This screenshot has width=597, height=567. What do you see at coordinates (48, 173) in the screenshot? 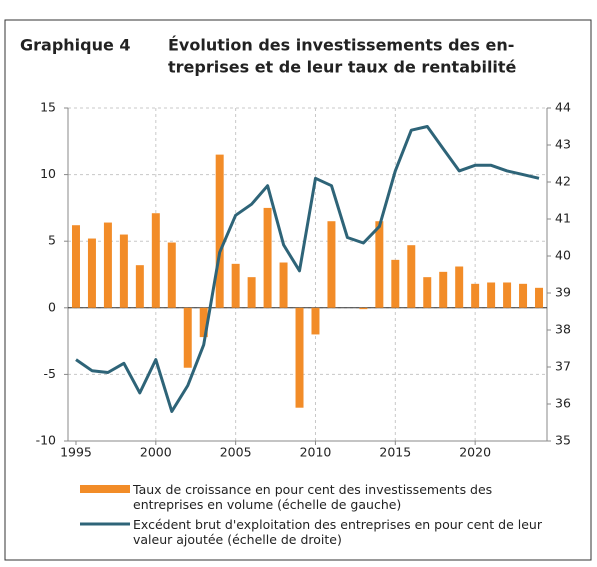
I see `y-tick-label: 10` at bounding box center [48, 173].